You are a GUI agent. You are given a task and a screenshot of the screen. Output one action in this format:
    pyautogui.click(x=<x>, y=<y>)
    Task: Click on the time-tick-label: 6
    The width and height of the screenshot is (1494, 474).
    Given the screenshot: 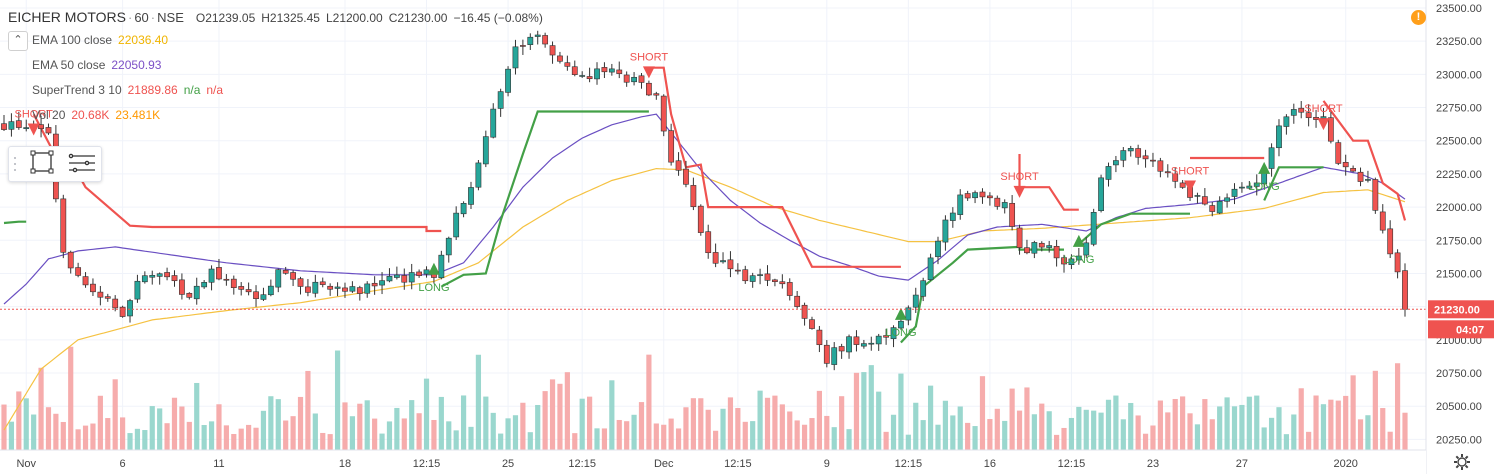 What is the action you would take?
    pyautogui.click(x=123, y=464)
    